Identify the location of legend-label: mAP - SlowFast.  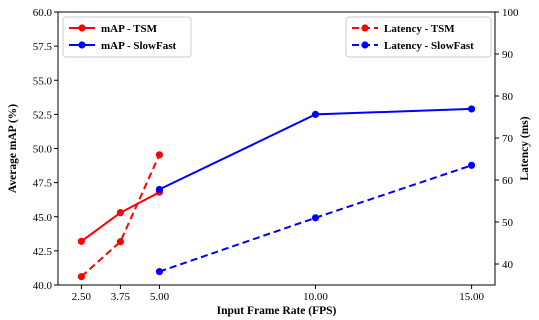
(139, 46).